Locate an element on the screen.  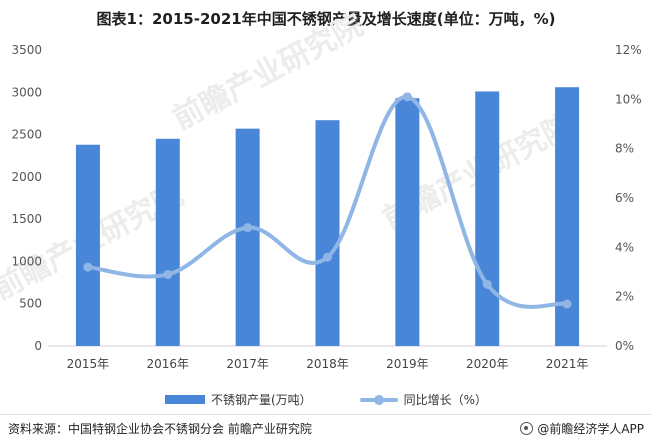
legend: 不锈钢产量(万吨） 同比增长（%） is located at coordinates (326, 399).